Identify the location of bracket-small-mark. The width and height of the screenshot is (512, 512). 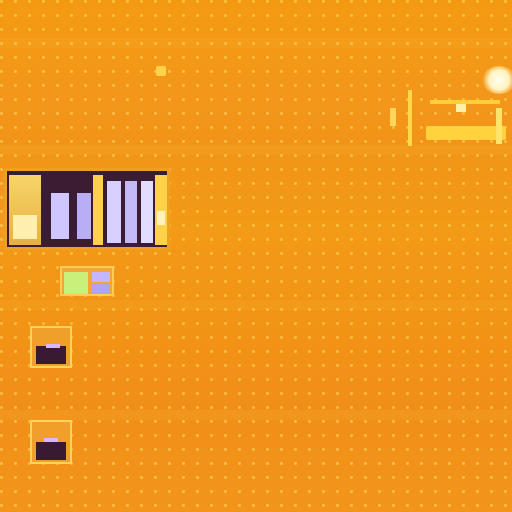
(461, 108).